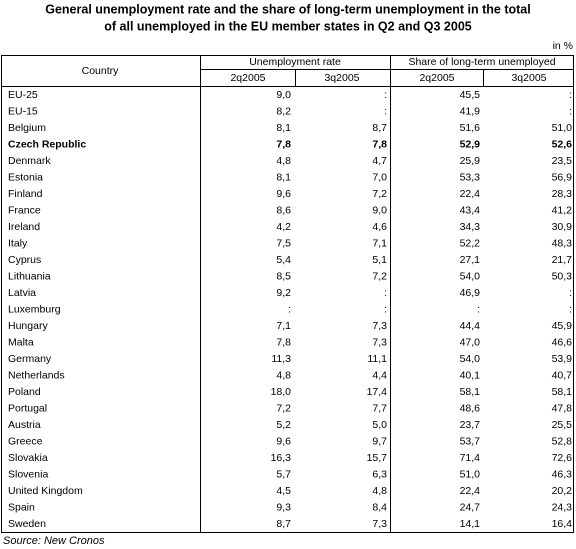  Describe the element at coordinates (21, 507) in the screenshot. I see `country-cell: Spain` at that location.